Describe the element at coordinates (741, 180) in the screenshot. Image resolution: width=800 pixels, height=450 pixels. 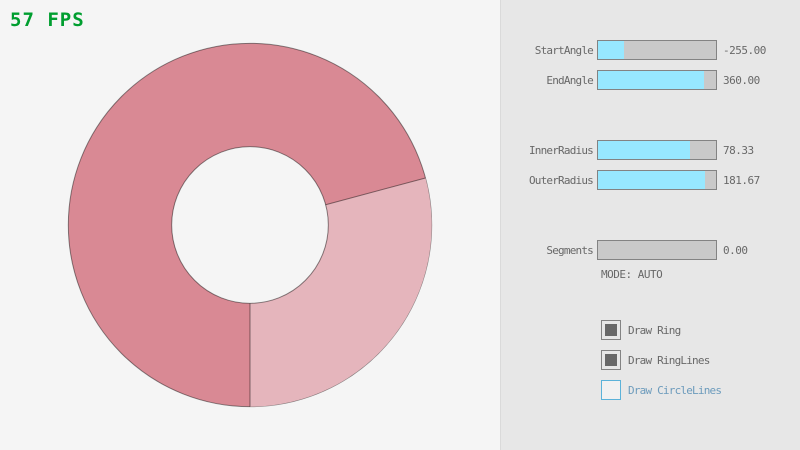
I see `outer-radius-value: 181.67` at that location.